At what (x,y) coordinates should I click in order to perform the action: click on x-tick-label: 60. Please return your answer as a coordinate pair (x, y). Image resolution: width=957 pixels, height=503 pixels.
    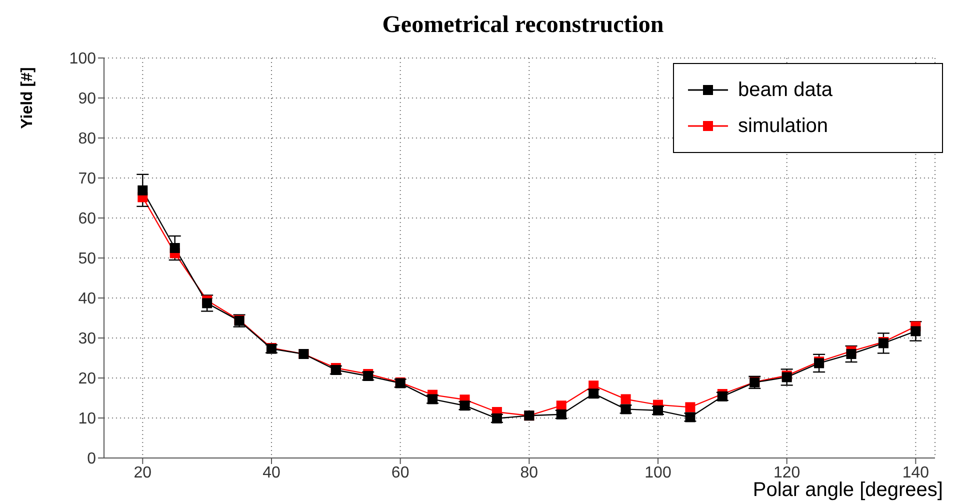
    Looking at the image, I should click on (400, 473).